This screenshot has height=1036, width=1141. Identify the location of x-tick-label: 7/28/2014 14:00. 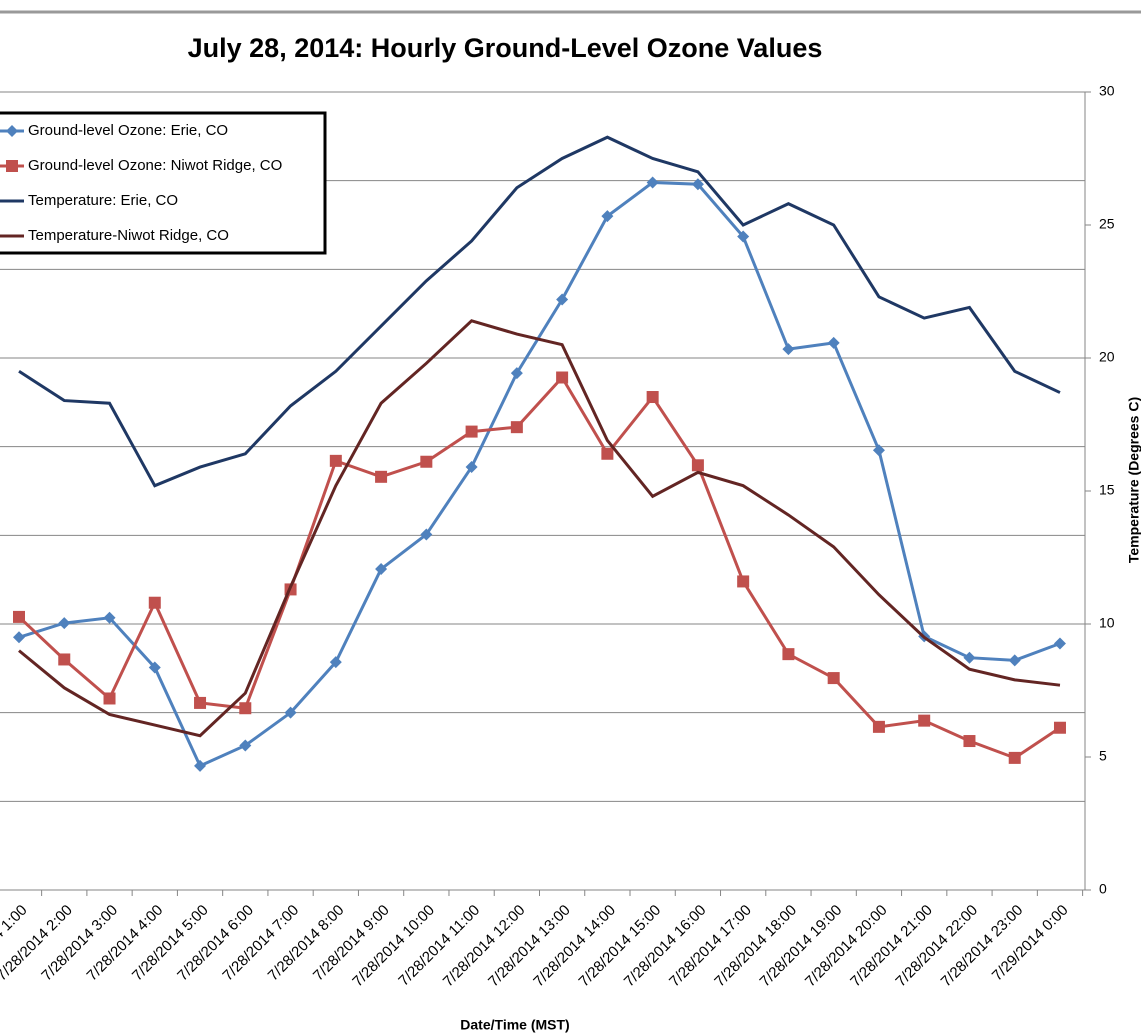
(574, 946).